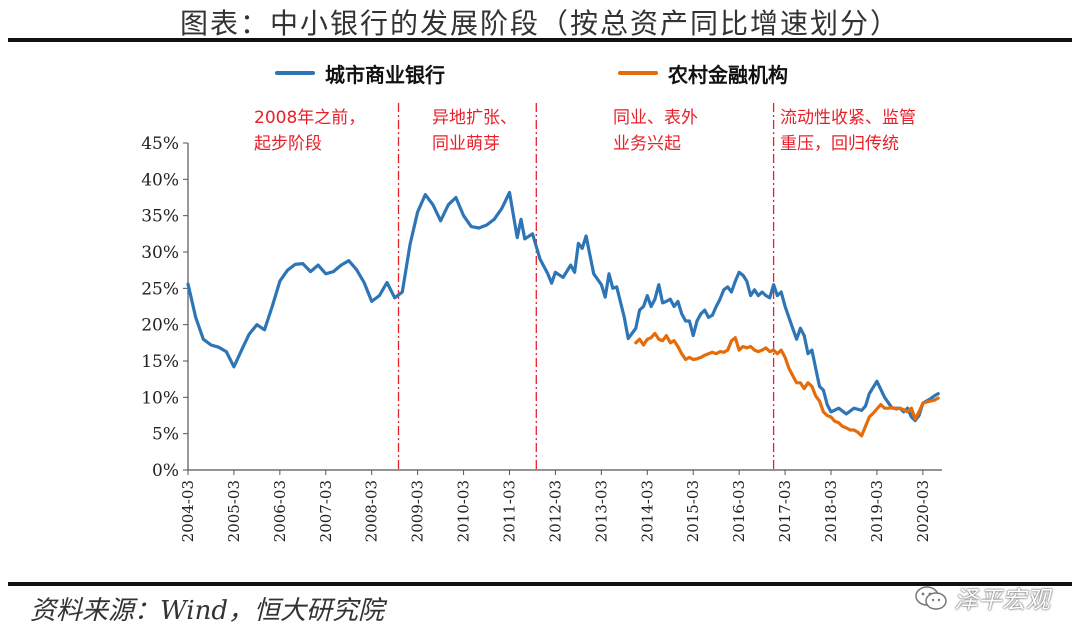  Describe the element at coordinates (831, 511) in the screenshot. I see `x-tick-label: 2018-03` at that location.